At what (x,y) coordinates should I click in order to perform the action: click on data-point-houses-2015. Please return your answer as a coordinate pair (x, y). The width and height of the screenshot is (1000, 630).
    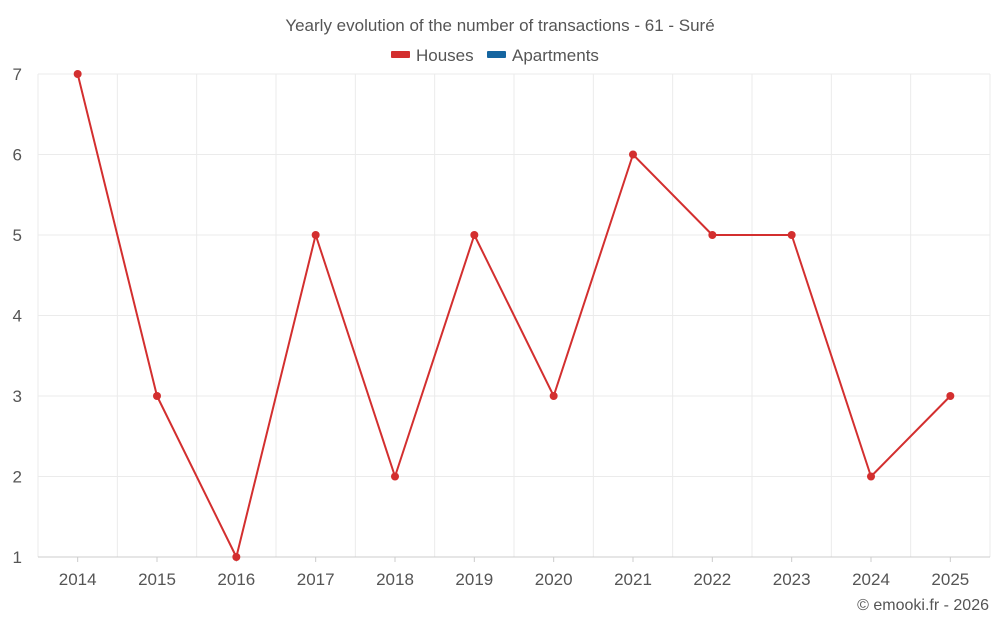
    Looking at the image, I should click on (157, 396).